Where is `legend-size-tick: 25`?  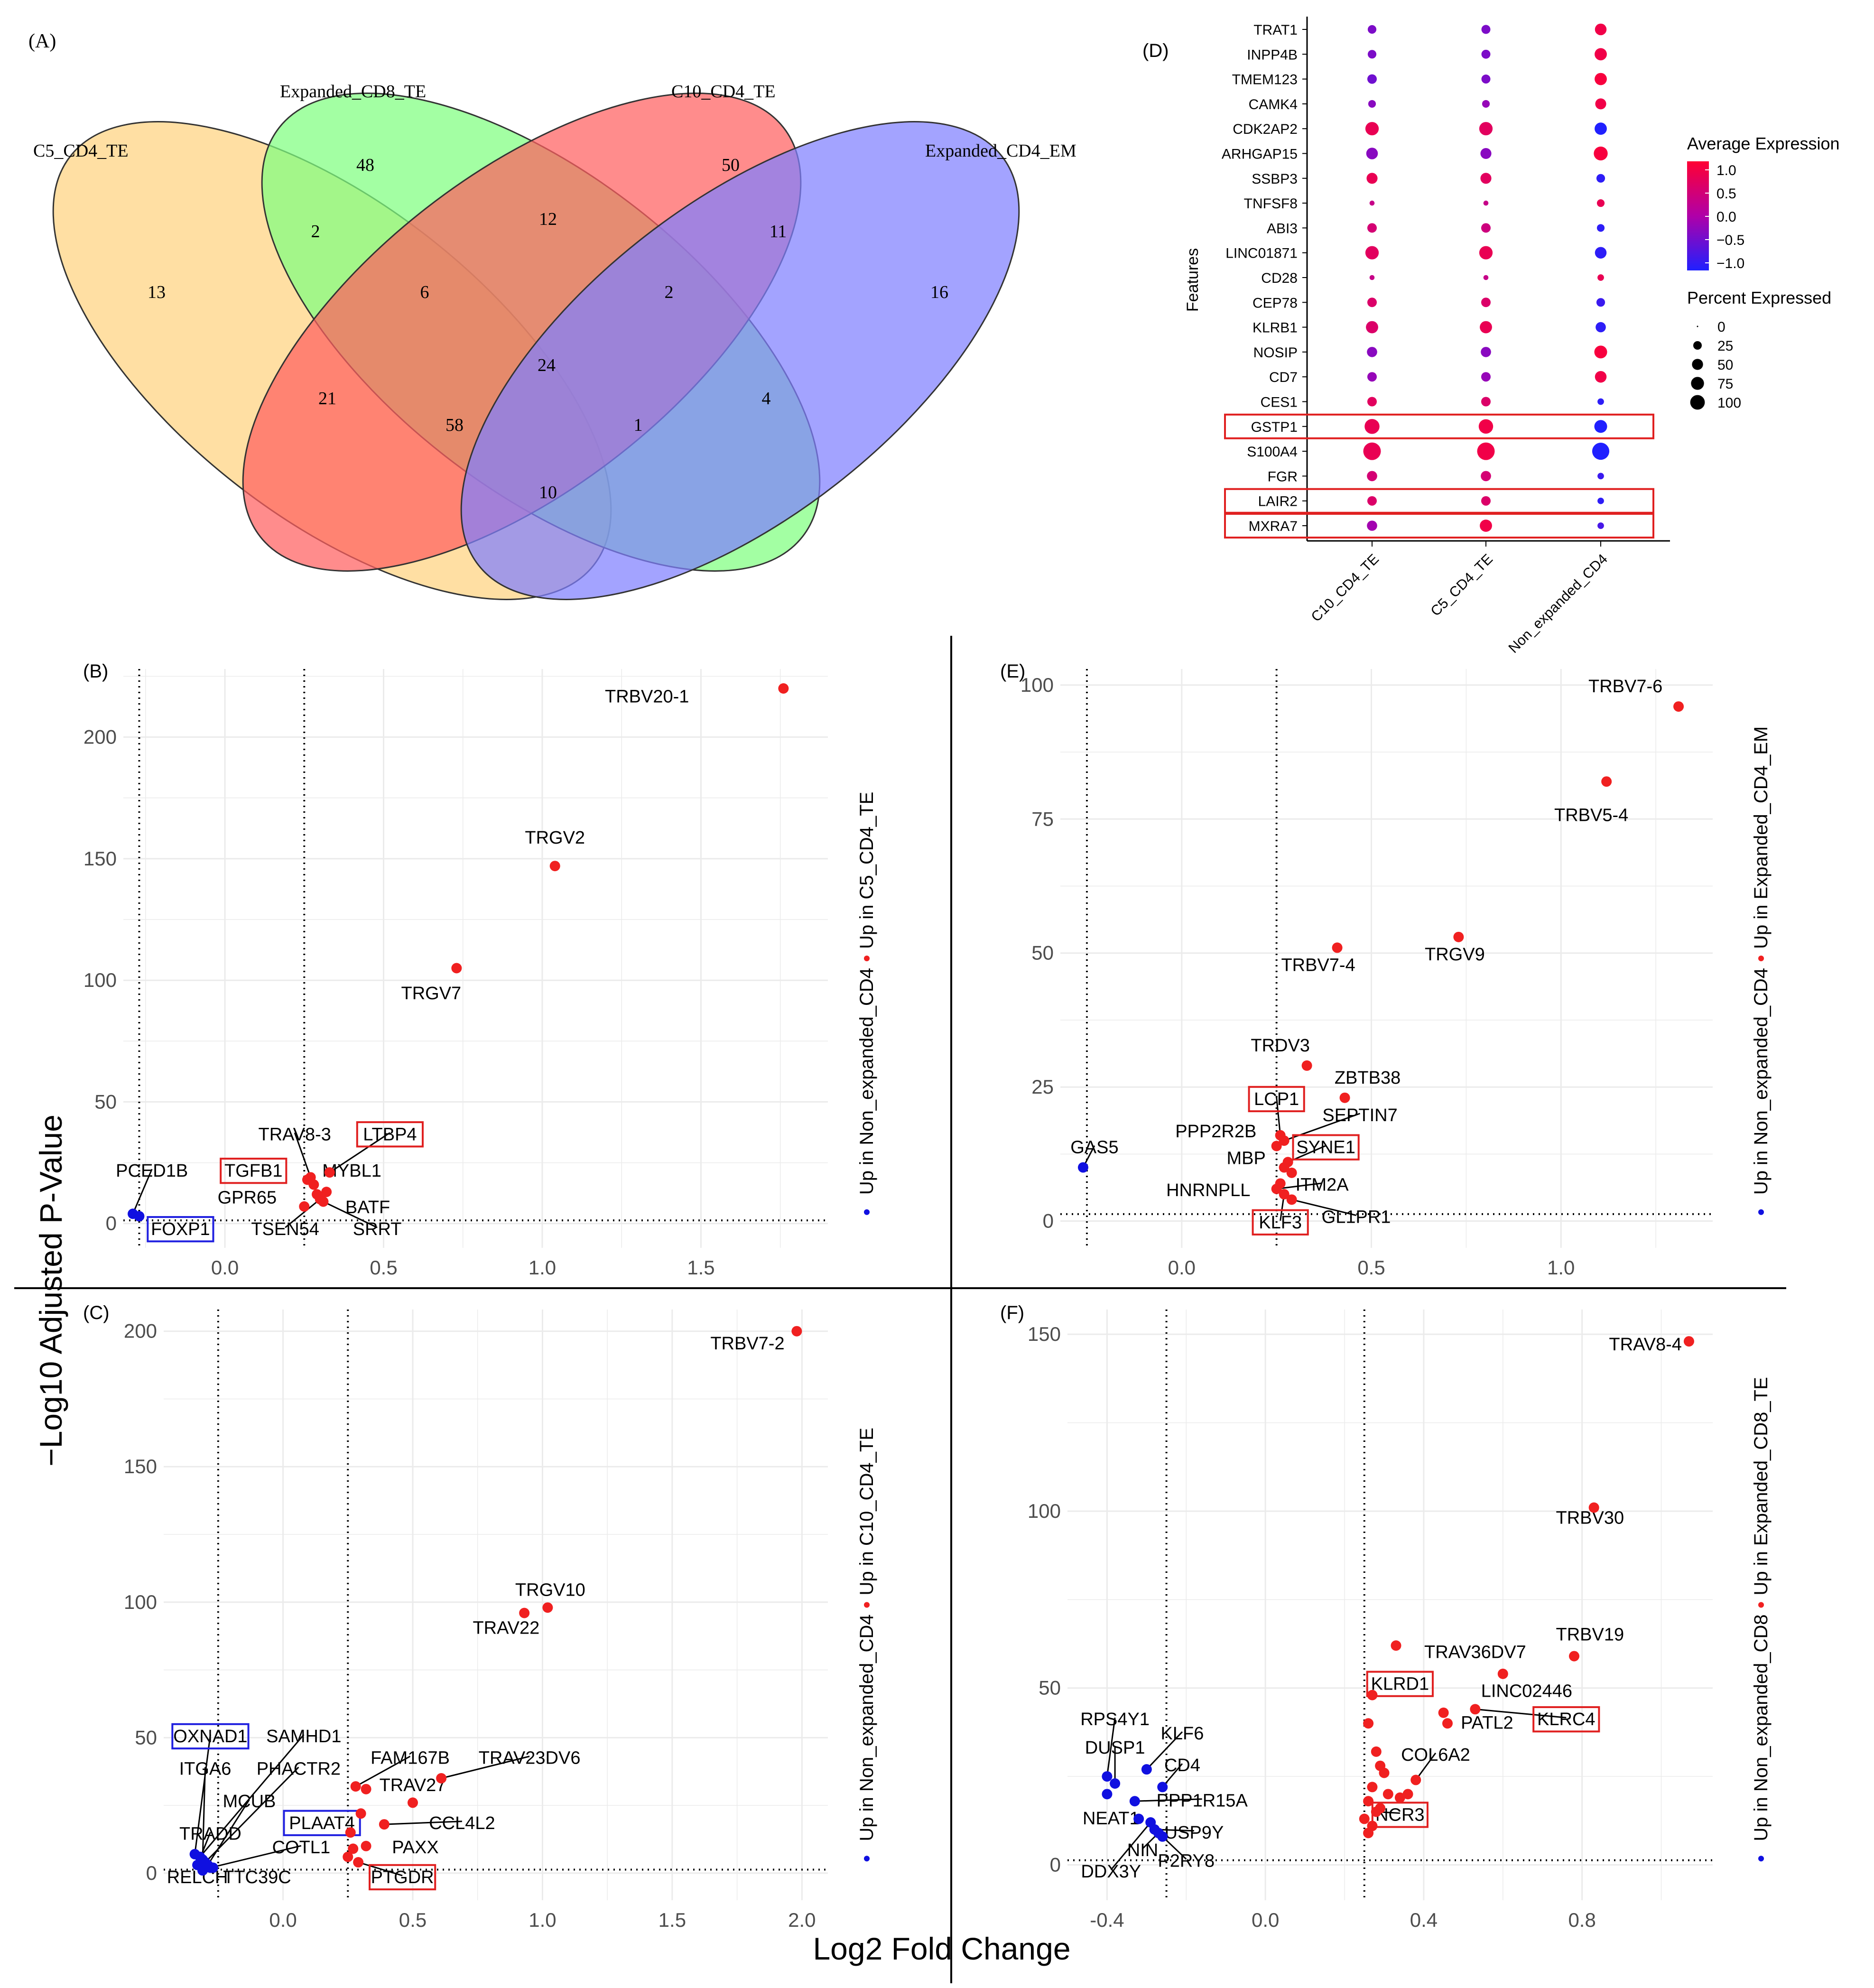
legend-size-tick: 25 is located at coordinates (1725, 346).